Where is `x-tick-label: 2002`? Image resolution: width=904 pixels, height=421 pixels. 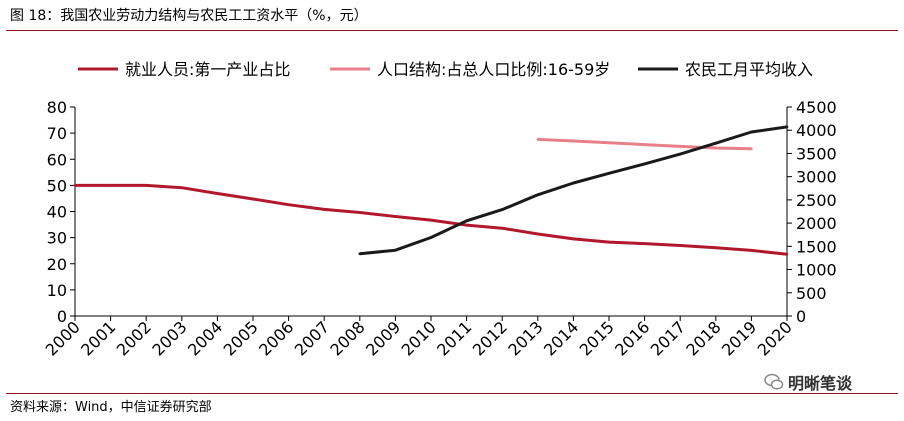
x-tick-label: 2002 is located at coordinates (134, 338).